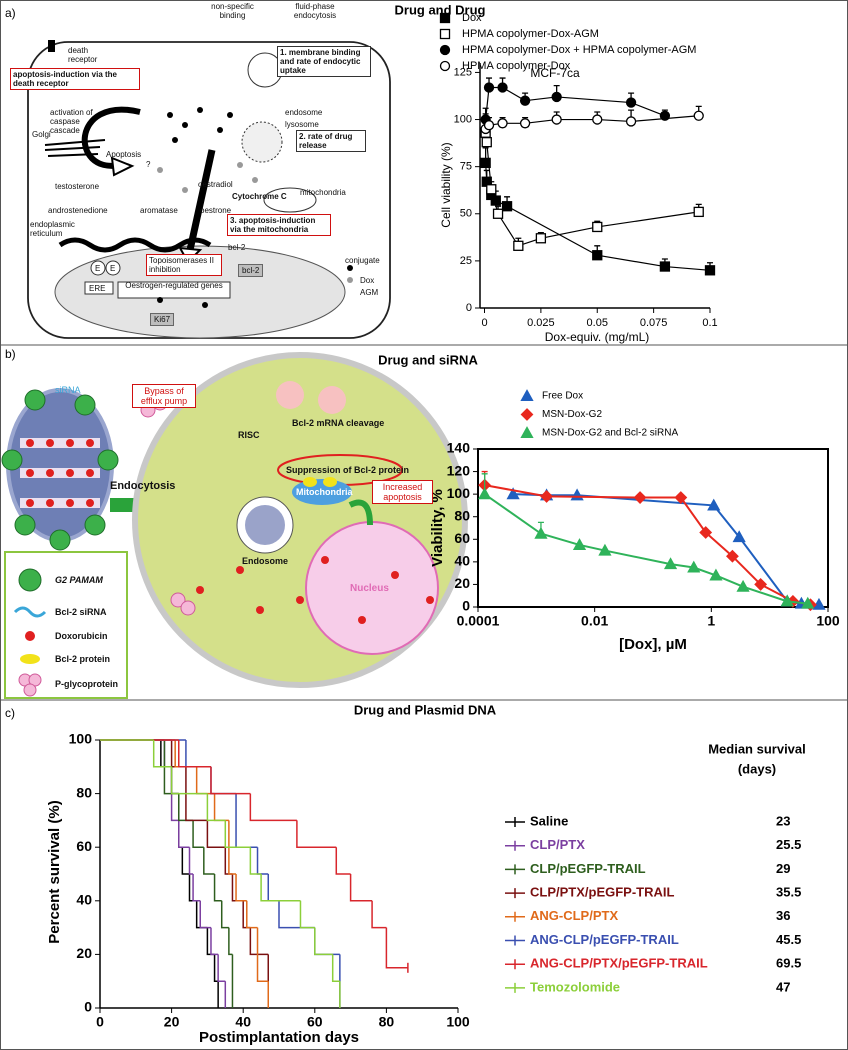 The width and height of the screenshot is (848, 1050). I want to click on legend-label: HPMA copolymer-Dox-AGM, so click(530, 34).